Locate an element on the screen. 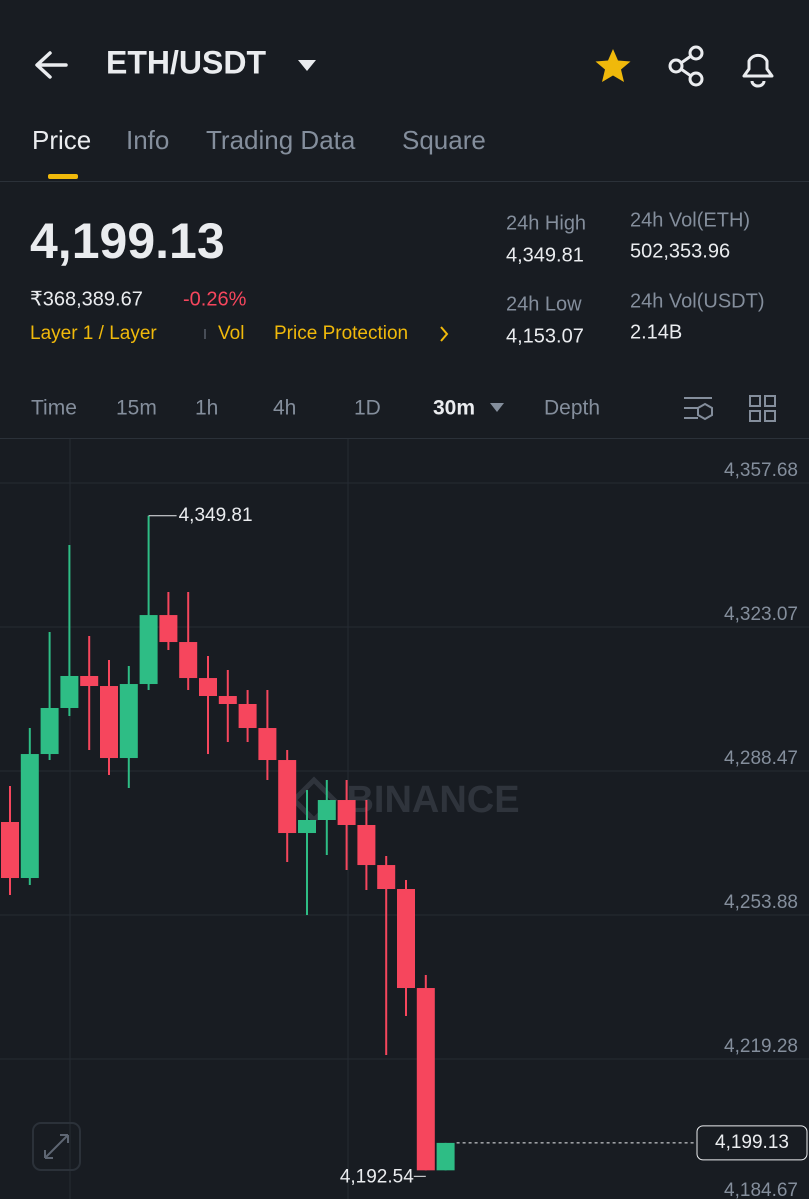 This screenshot has height=1199, width=809. interval-selected: 30m is located at coordinates (454, 408).